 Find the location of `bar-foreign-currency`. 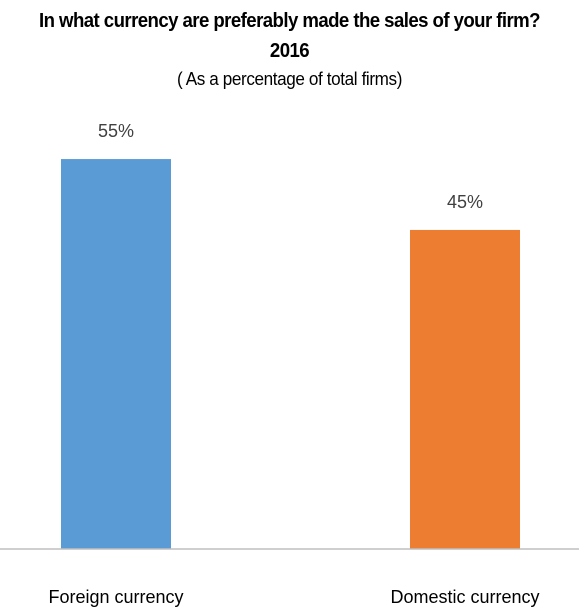

bar-foreign-currency is located at coordinates (116, 354).